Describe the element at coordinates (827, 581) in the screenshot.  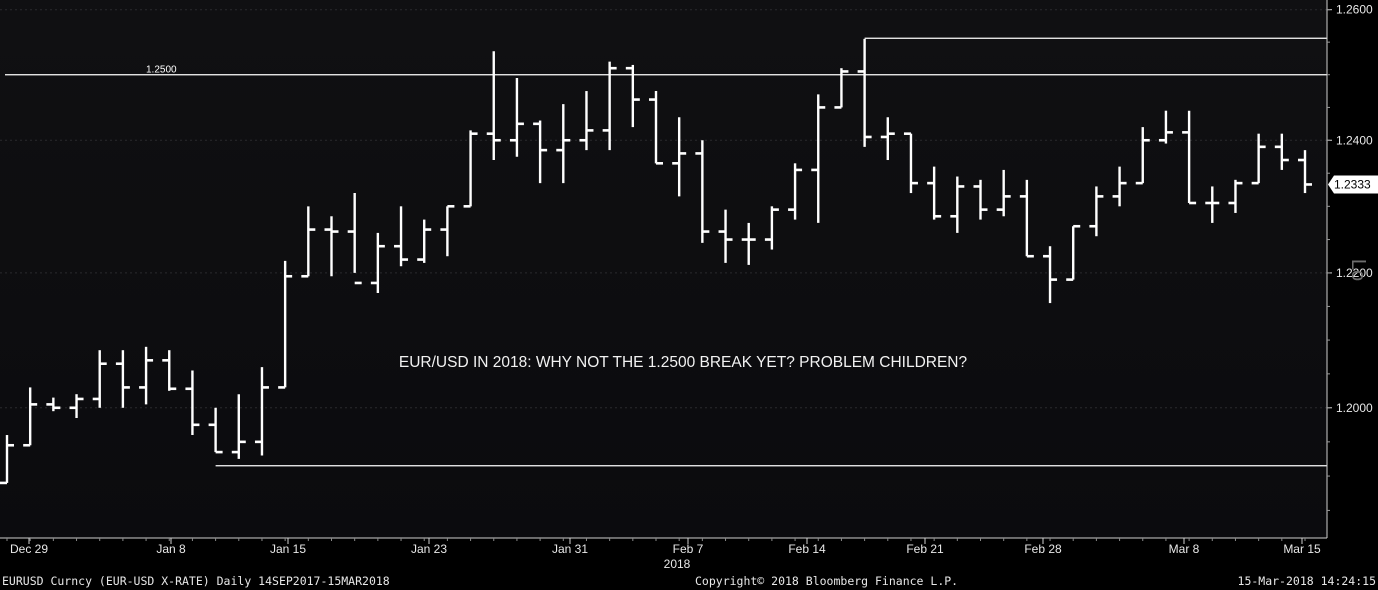
I see `copyright-text: Copyright© 2018 Bloomberg Finance L.P.` at that location.